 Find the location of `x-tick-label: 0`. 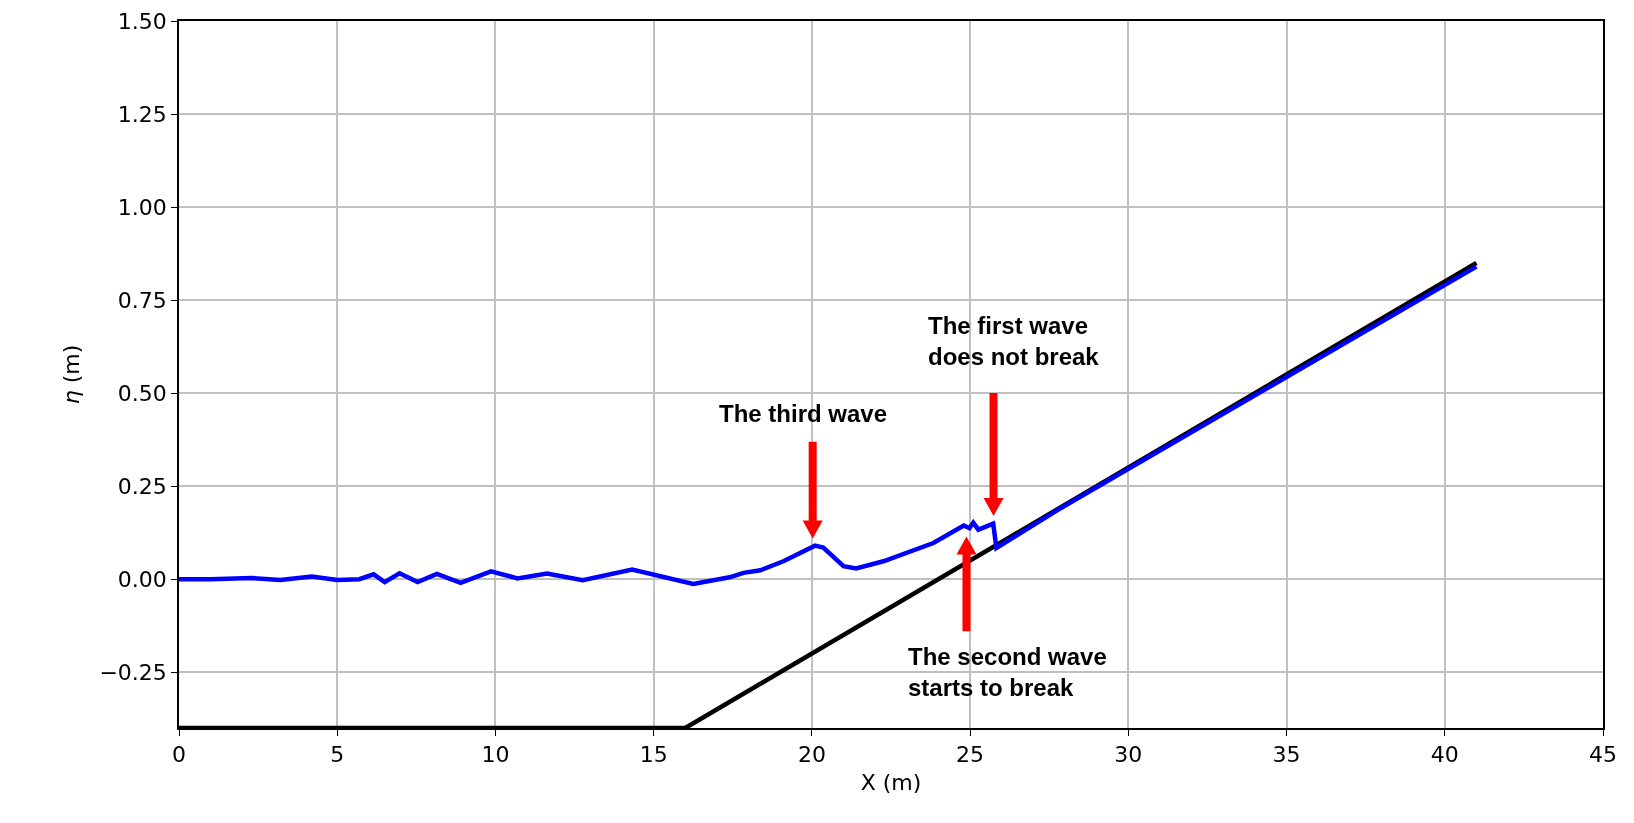

x-tick-label: 0 is located at coordinates (179, 755).